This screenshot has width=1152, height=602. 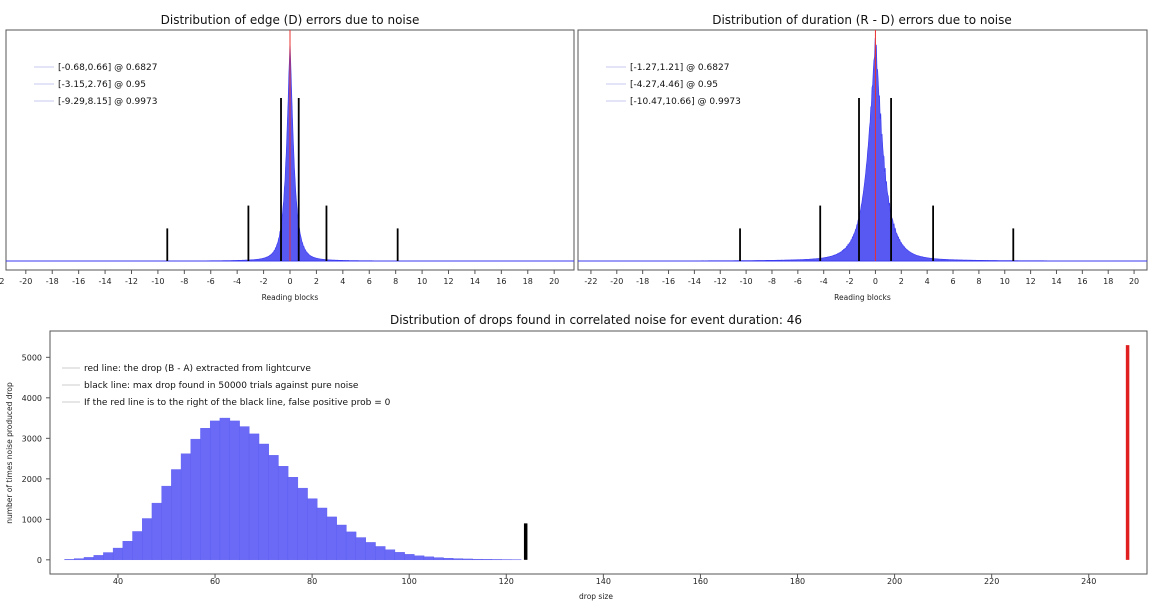 I want to click on x-axis-label: drop size, so click(x=596, y=596).